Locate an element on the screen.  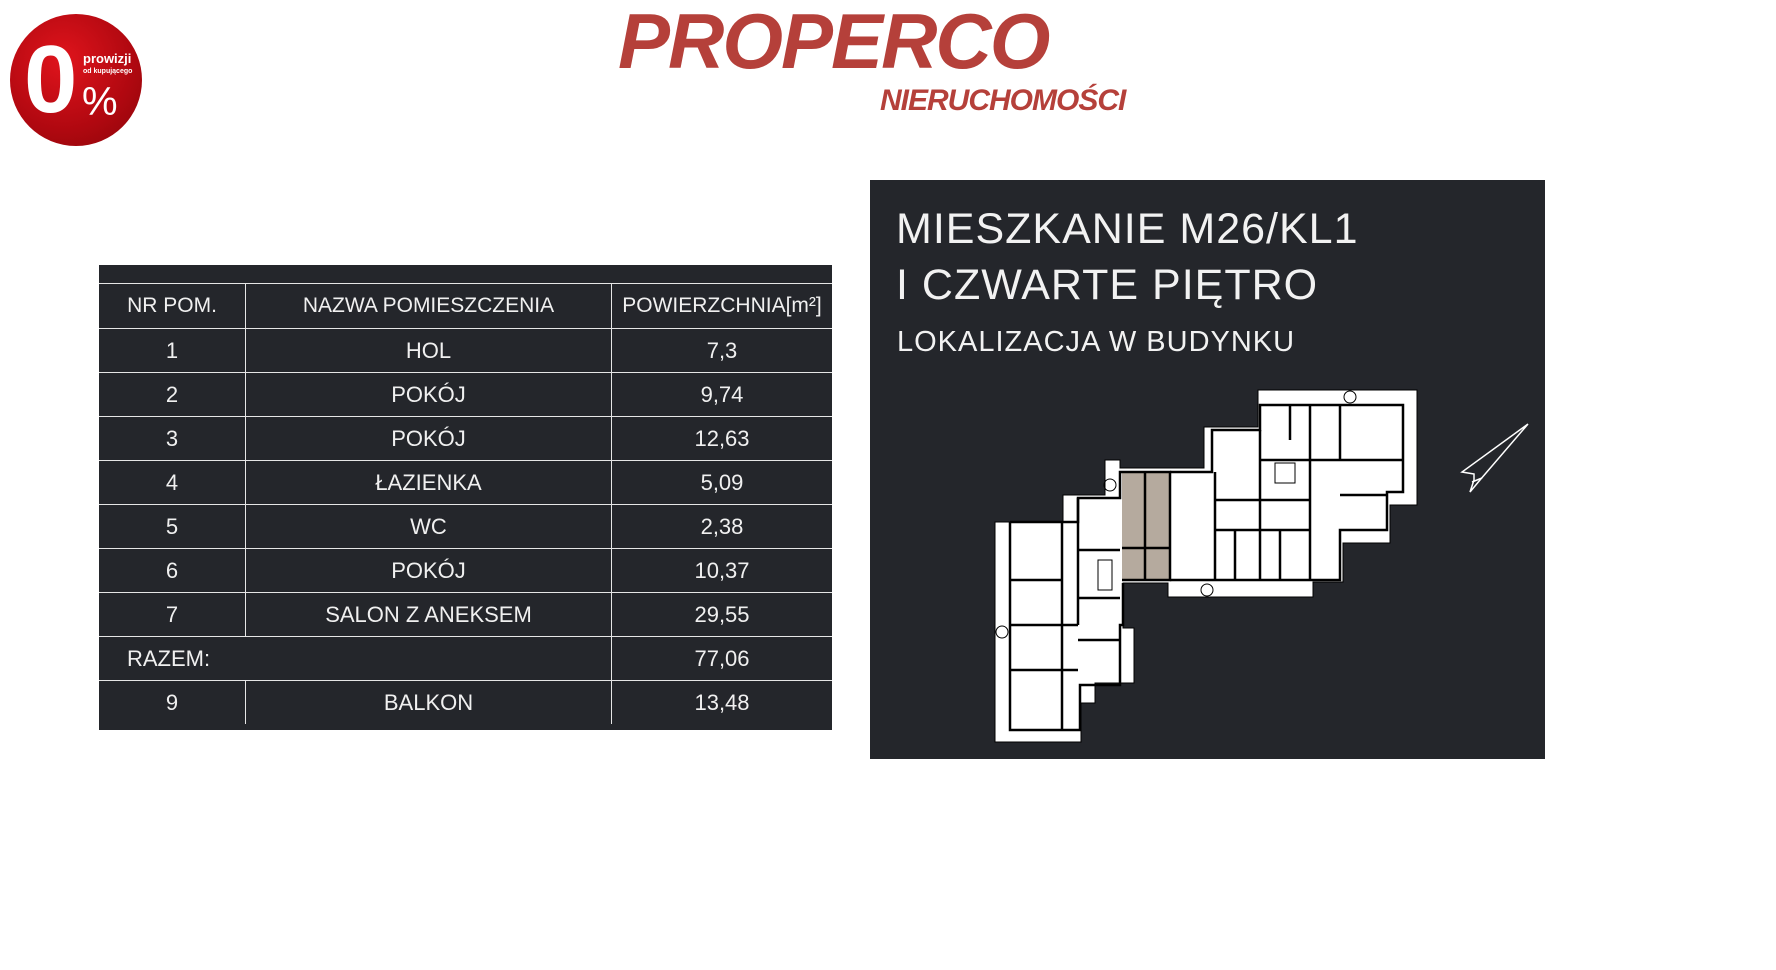
table-row: 3 POKÓJ 12,63 is located at coordinates (465, 438).